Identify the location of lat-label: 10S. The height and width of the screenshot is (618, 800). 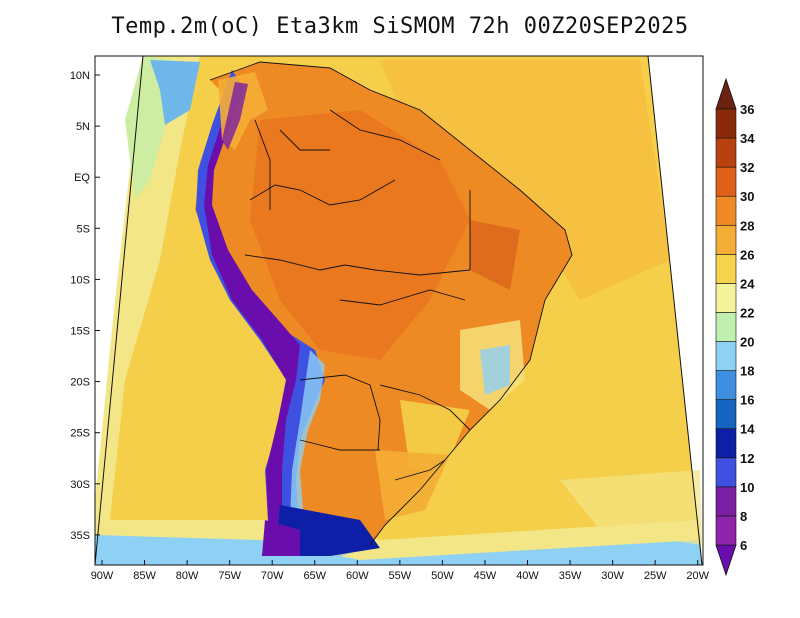
(80, 280).